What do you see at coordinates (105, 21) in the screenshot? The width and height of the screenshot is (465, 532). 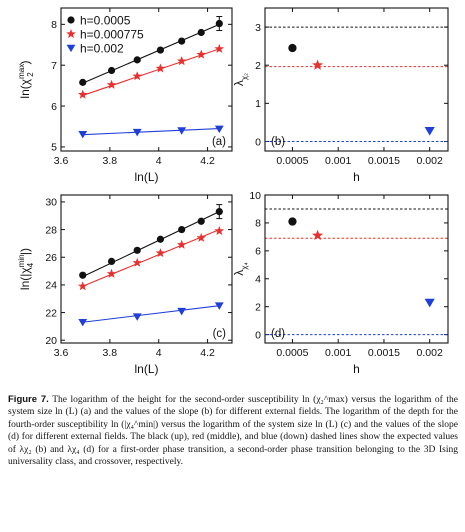 I see `legend-label: h=0.0005` at bounding box center [105, 21].